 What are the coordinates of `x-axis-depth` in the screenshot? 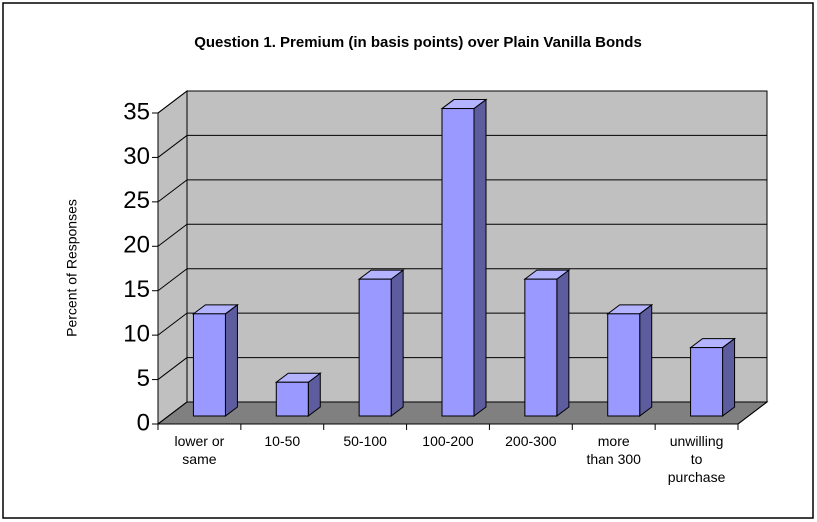 It's located at (752, 413).